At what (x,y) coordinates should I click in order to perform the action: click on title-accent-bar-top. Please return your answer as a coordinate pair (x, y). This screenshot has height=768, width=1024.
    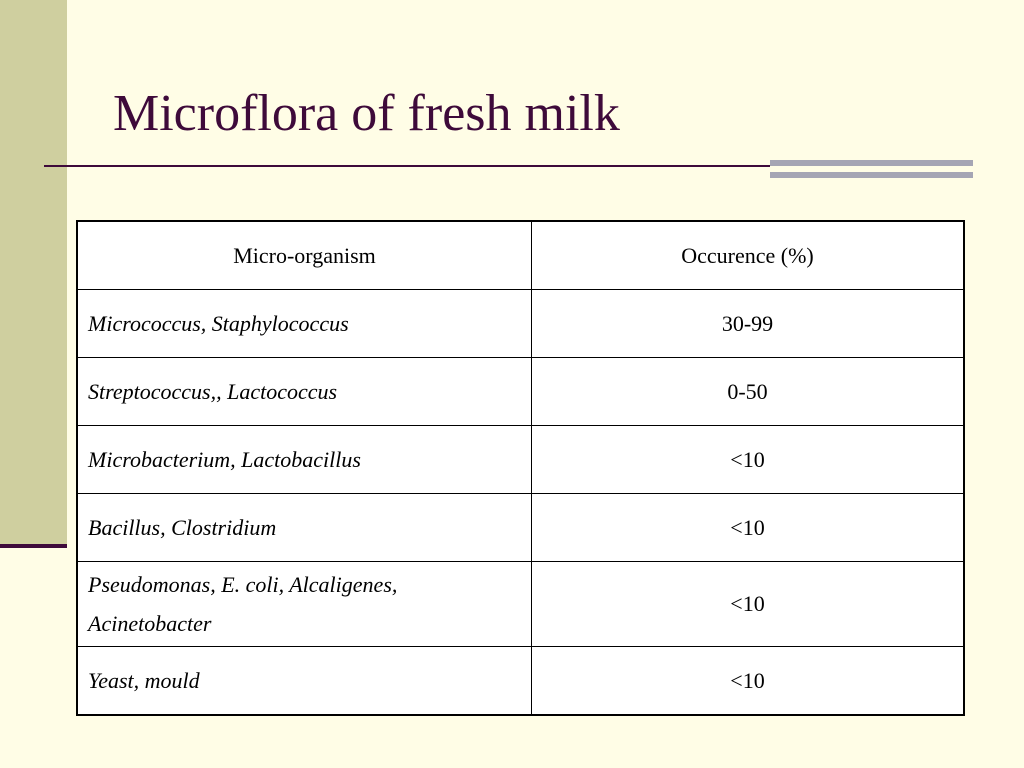
    Looking at the image, I should click on (871, 163).